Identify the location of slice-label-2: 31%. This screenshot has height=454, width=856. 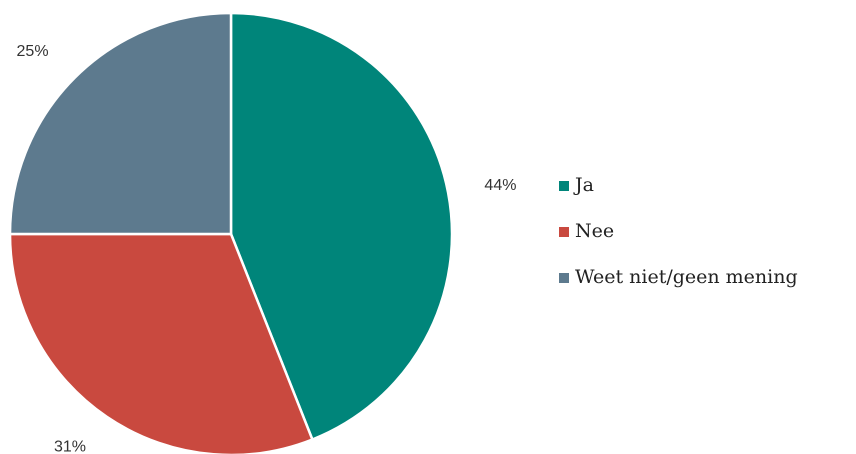
(70, 446).